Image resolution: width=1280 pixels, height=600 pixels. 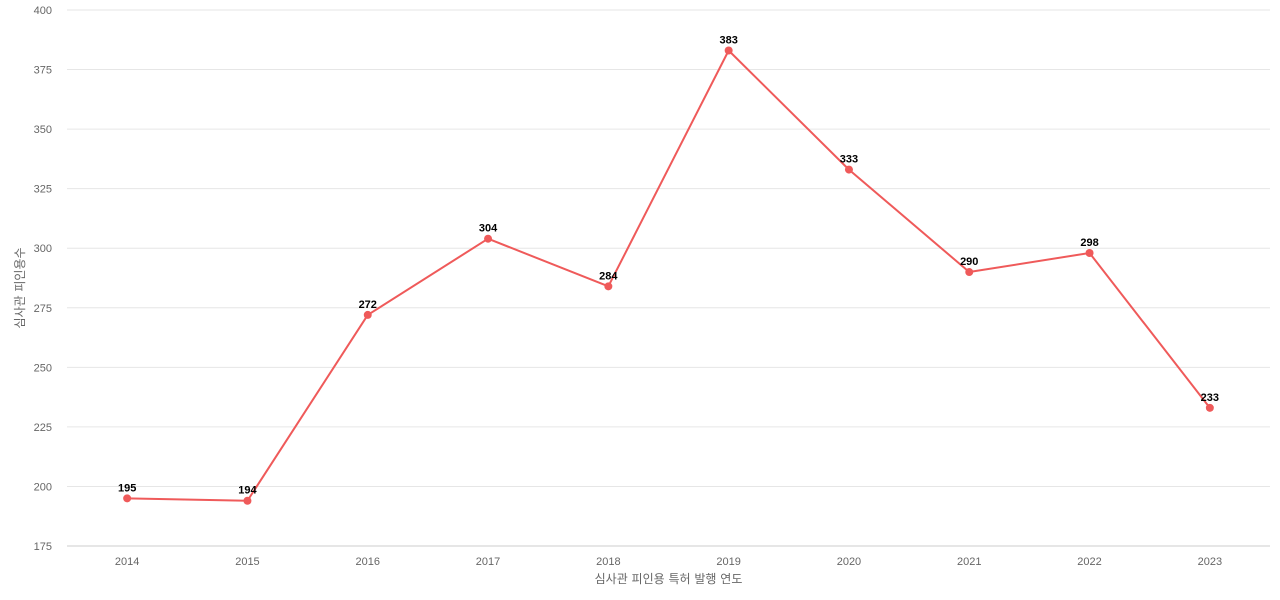 I want to click on y-tick-label: 350, so click(x=43, y=130).